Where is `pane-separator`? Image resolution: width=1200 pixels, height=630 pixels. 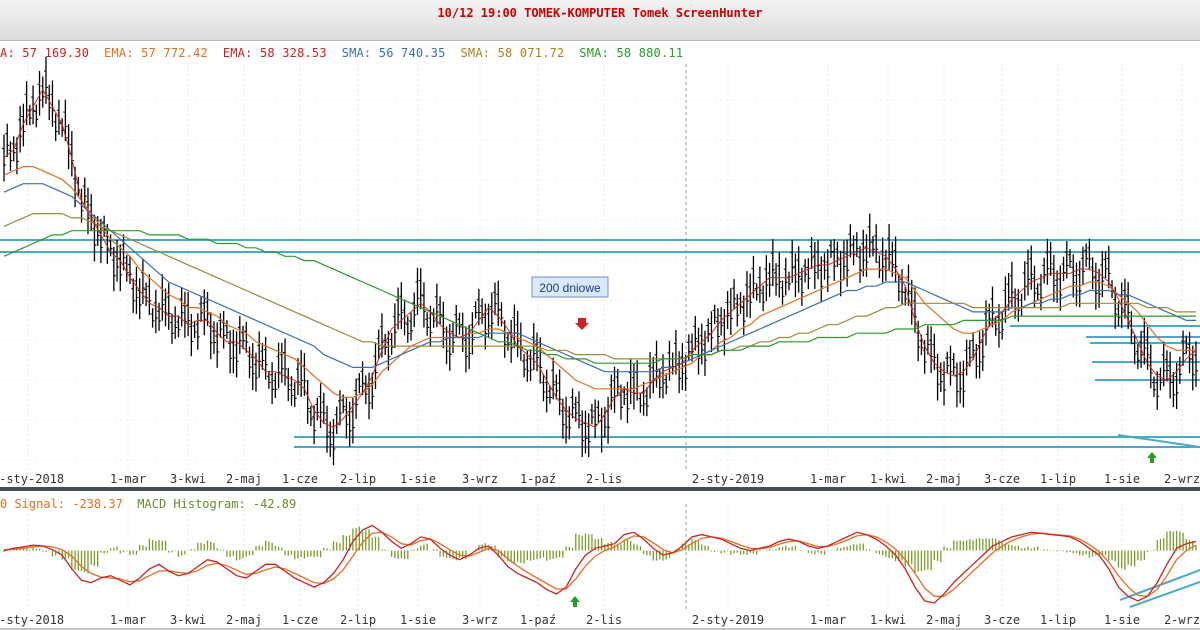 pane-separator is located at coordinates (600, 489).